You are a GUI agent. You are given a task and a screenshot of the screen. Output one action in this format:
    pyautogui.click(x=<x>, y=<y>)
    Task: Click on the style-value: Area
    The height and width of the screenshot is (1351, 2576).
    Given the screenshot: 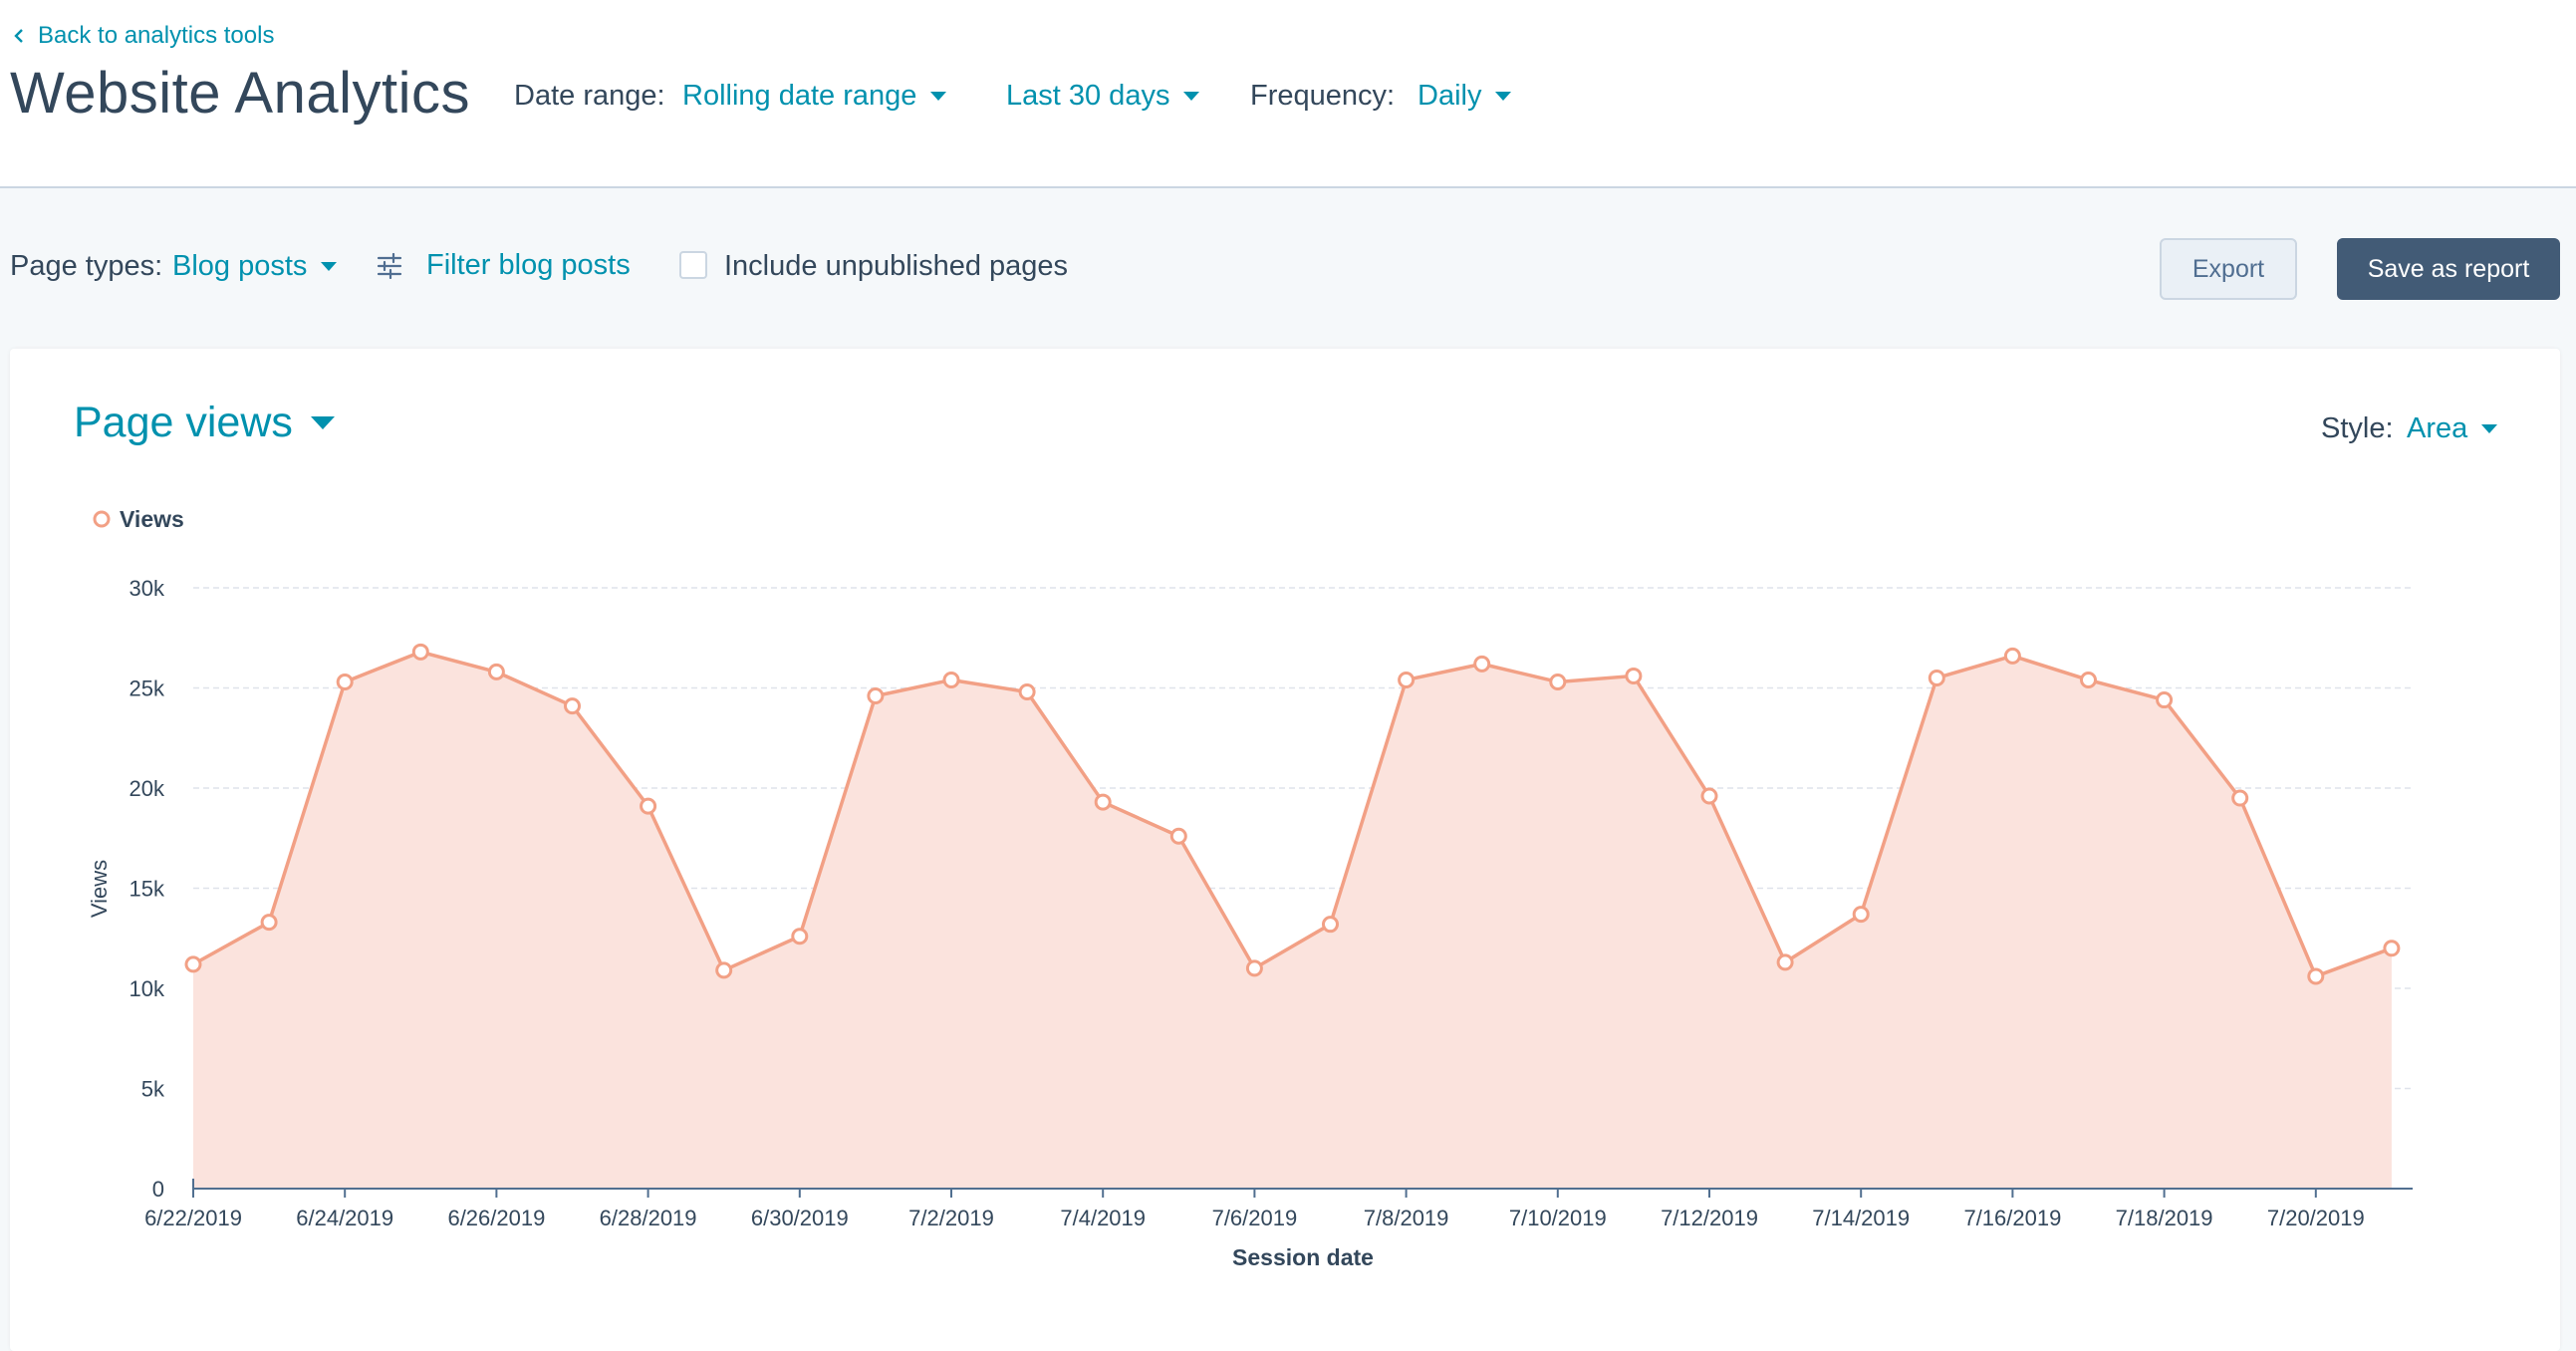 What is the action you would take?
    pyautogui.click(x=2437, y=428)
    